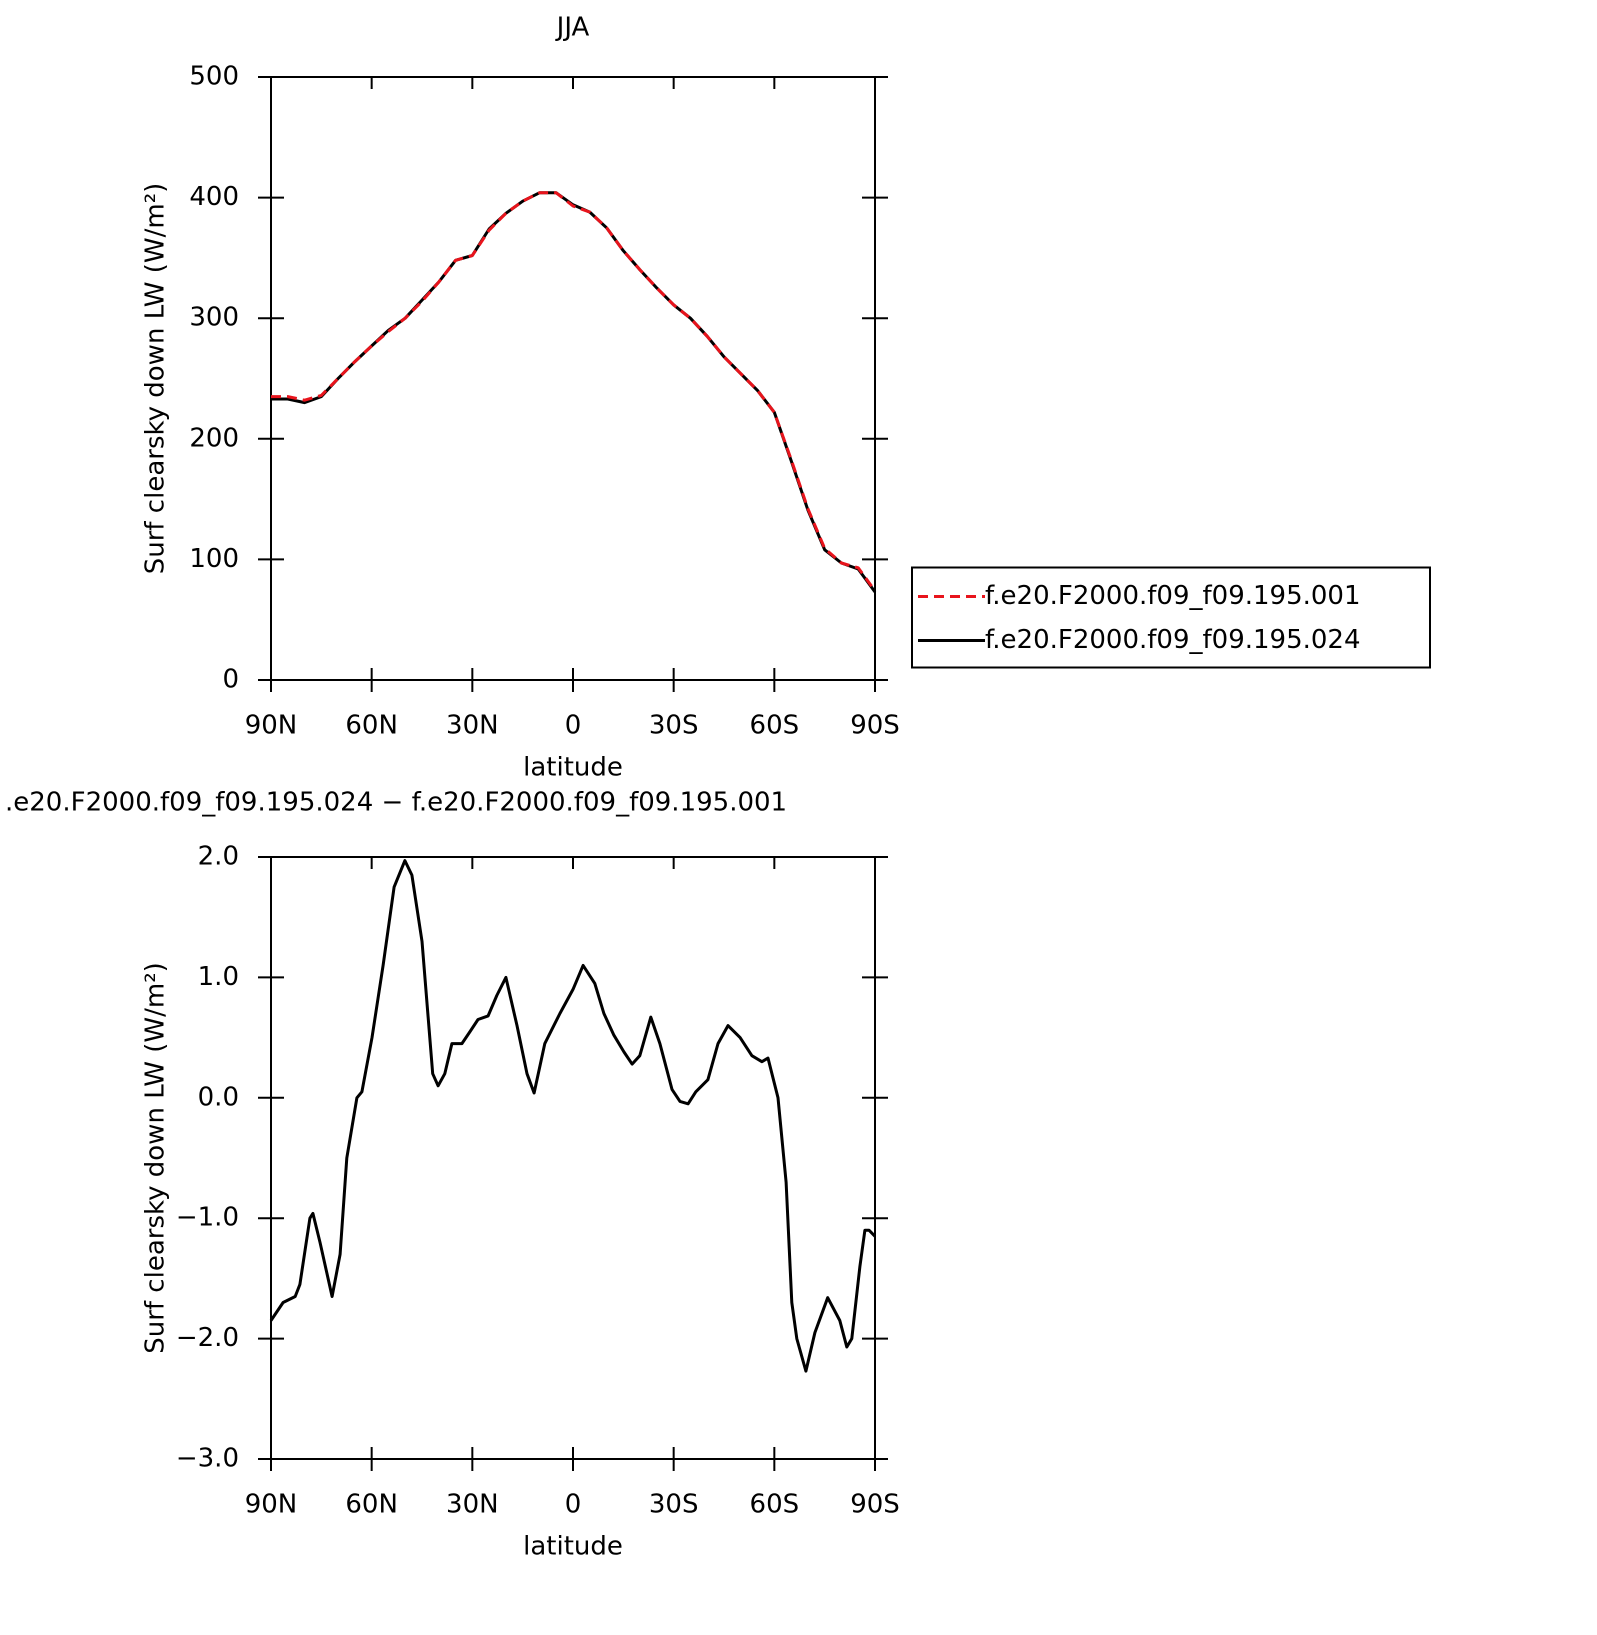 The width and height of the screenshot is (1597, 1635). What do you see at coordinates (207, 1338) in the screenshot?
I see `y-tick-label: −2.0` at bounding box center [207, 1338].